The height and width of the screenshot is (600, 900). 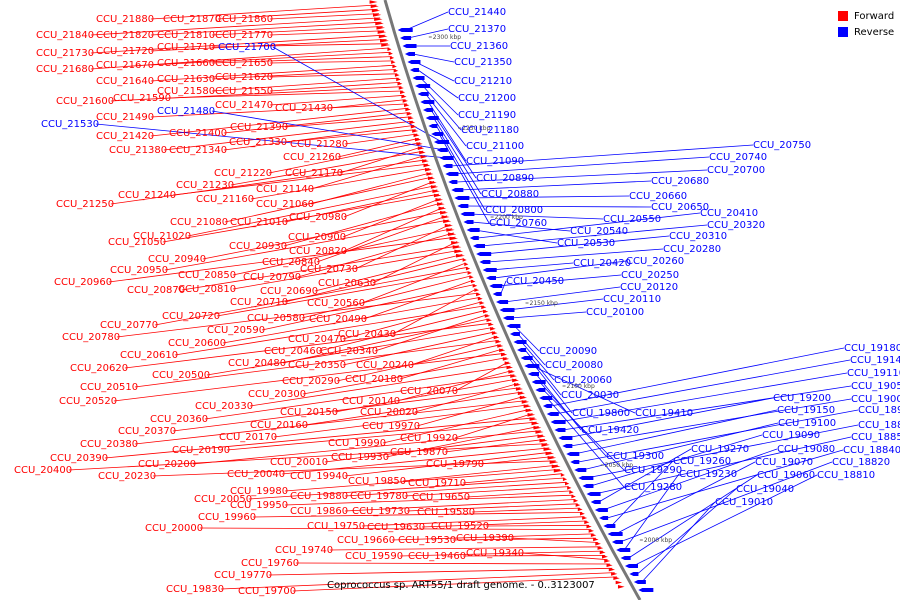 What do you see at coordinates (680, 181) in the screenshot?
I see `reverse-gene-label: CCU_20680` at bounding box center [680, 181].